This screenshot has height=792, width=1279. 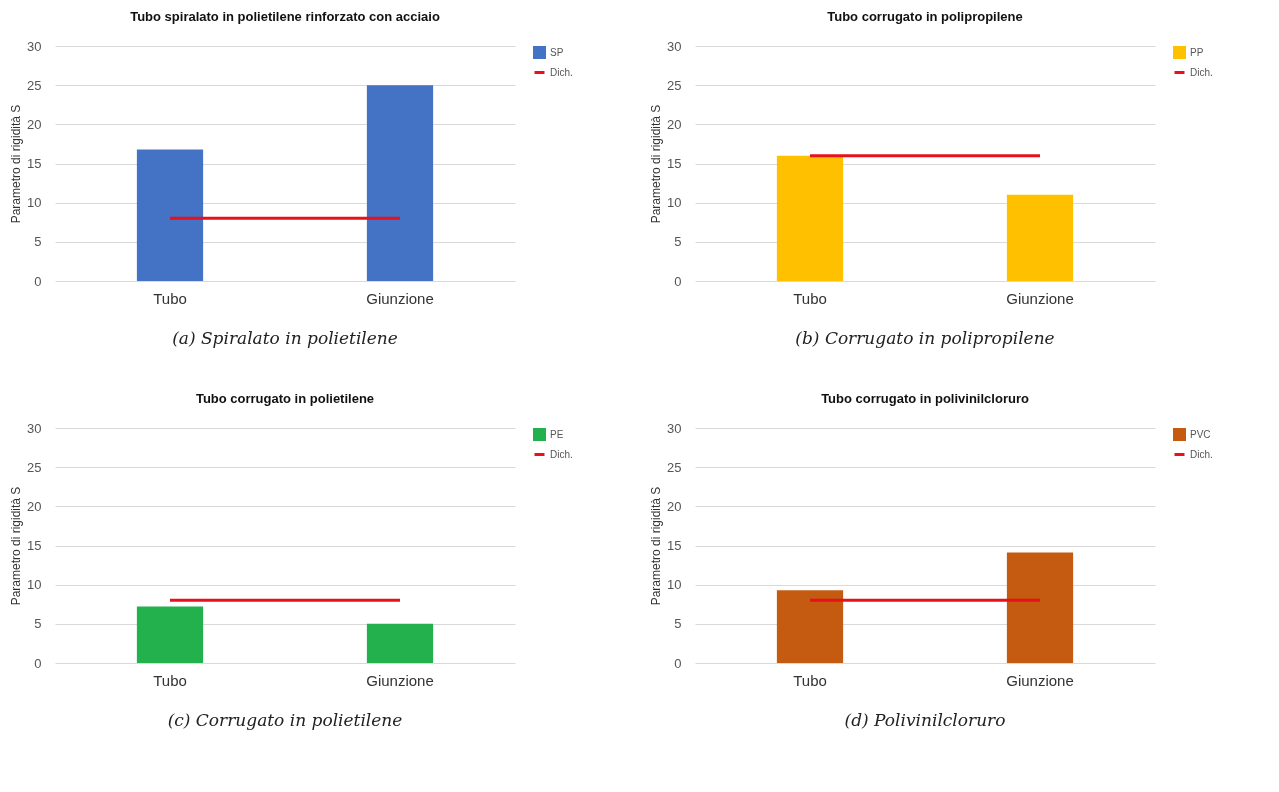 I want to click on legend-label: PVC, so click(x=1200, y=434).